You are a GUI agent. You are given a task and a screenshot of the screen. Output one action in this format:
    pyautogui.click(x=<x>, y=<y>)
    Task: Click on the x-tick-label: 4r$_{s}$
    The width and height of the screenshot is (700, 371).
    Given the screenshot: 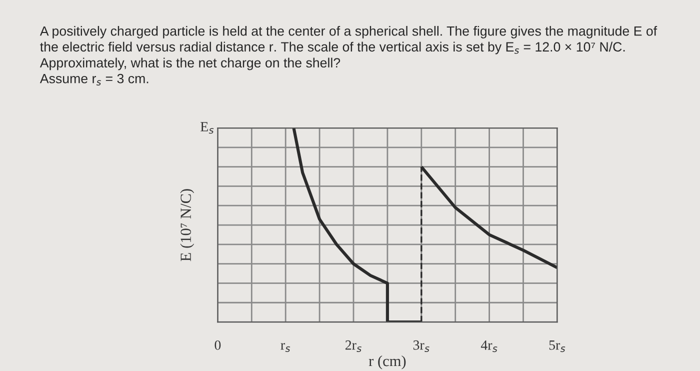 What is the action you would take?
    pyautogui.click(x=489, y=346)
    